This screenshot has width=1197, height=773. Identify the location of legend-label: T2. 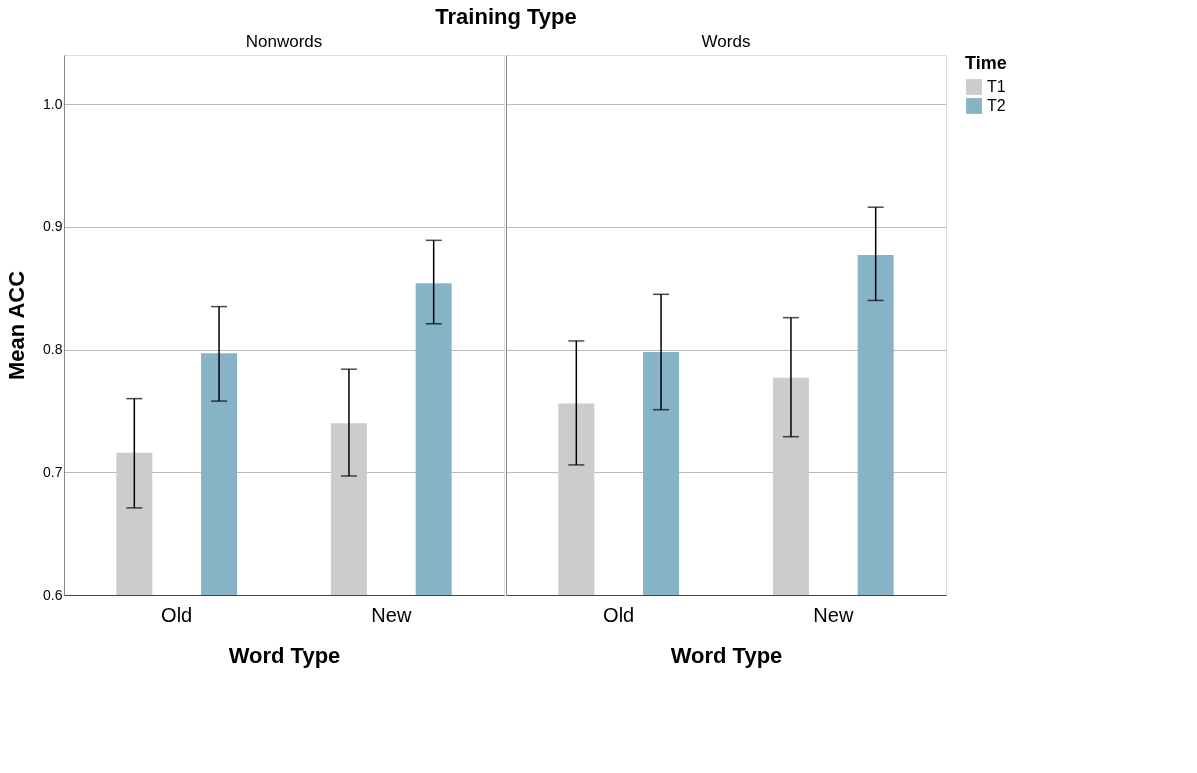
(996, 105).